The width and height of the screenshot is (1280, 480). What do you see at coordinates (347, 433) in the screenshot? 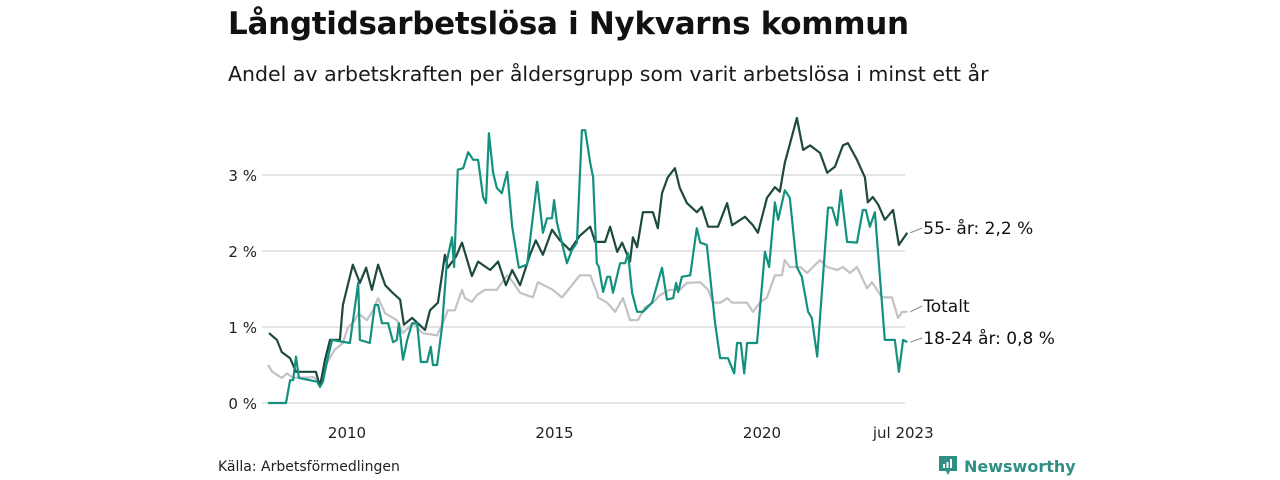
I see `x-tick-label: 2010` at bounding box center [347, 433].